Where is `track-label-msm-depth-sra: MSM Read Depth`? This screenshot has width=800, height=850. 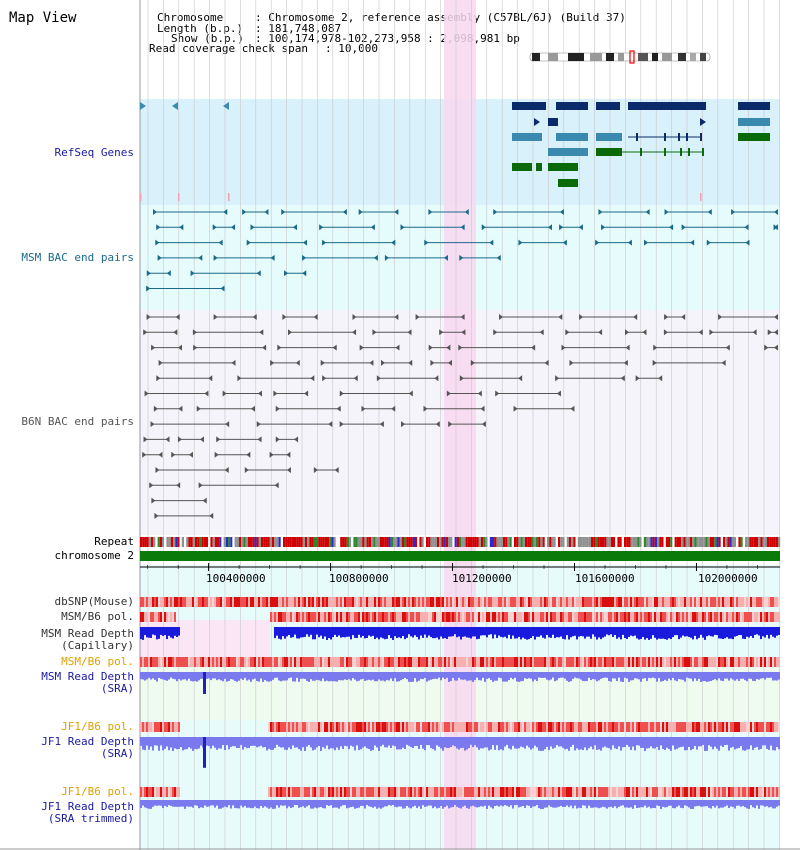 track-label-msm-depth-sra: MSM Read Depth is located at coordinates (87, 676).